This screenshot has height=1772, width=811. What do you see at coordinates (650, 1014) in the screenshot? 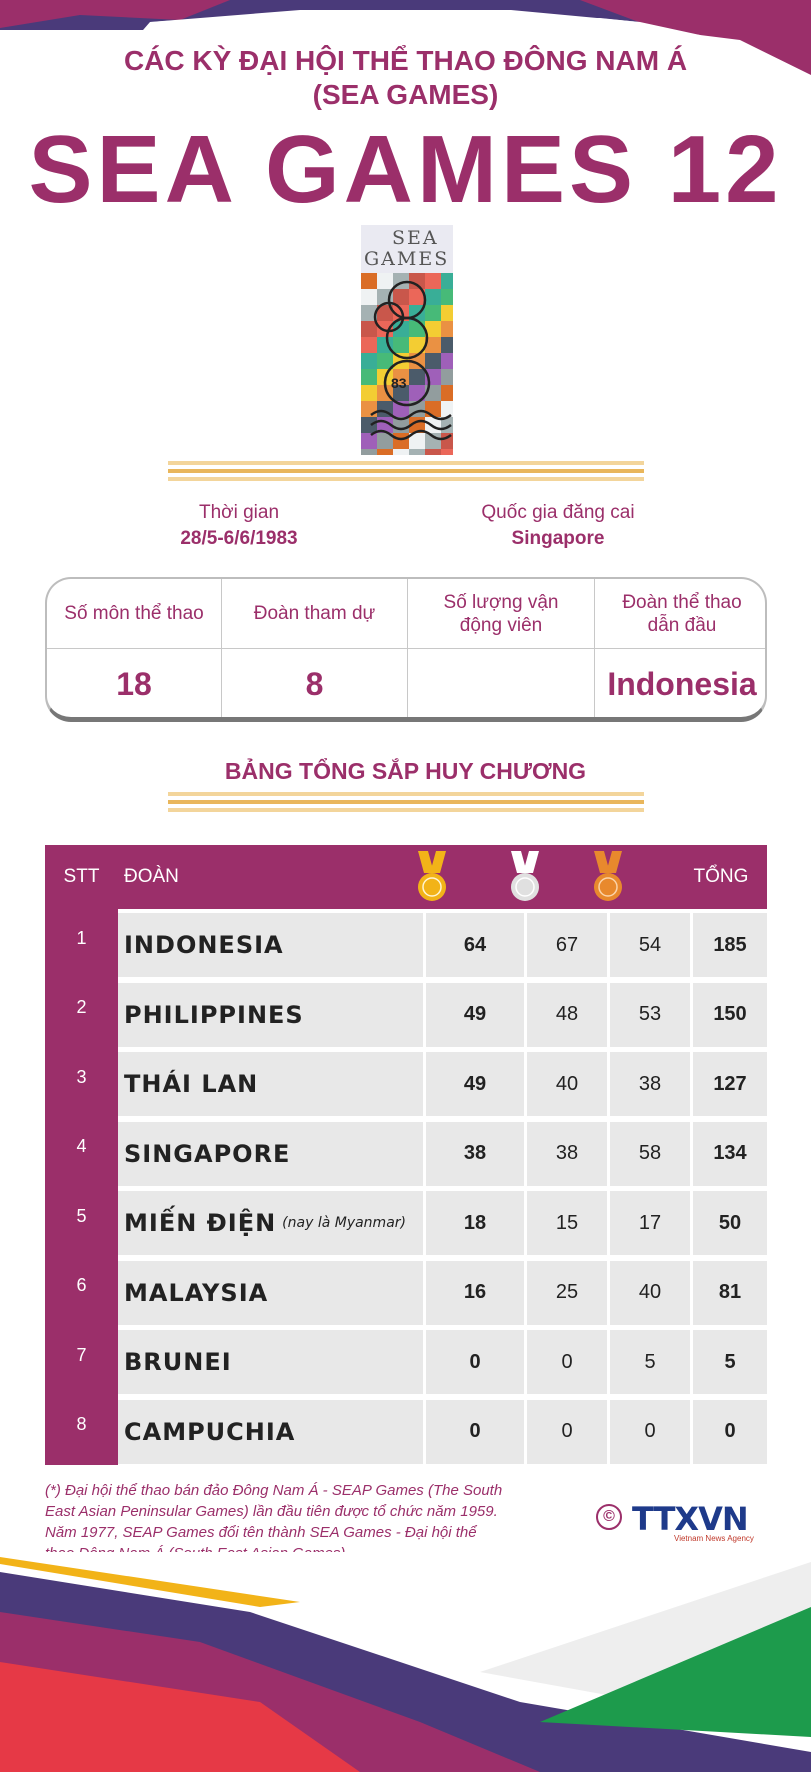
I see `bronze-count-cell: 53` at bounding box center [650, 1014].